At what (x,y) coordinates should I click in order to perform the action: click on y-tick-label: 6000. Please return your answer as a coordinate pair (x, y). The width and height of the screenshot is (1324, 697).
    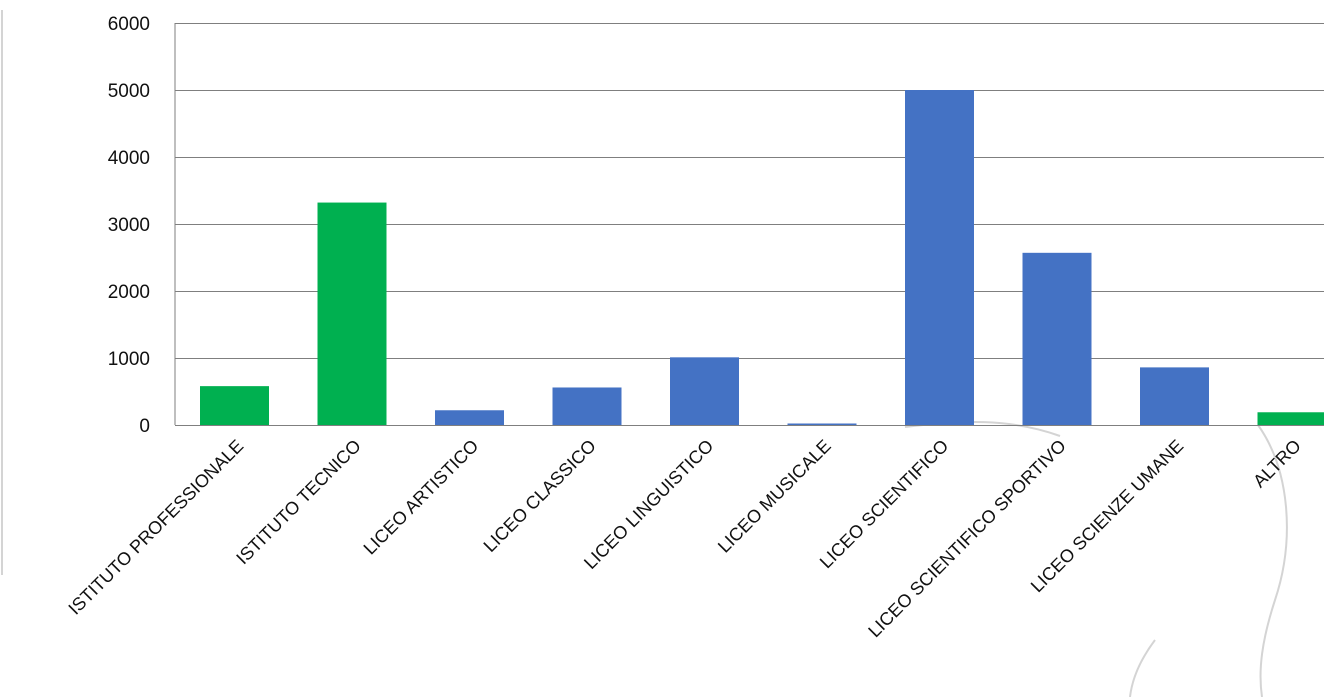
    Looking at the image, I should click on (129, 24).